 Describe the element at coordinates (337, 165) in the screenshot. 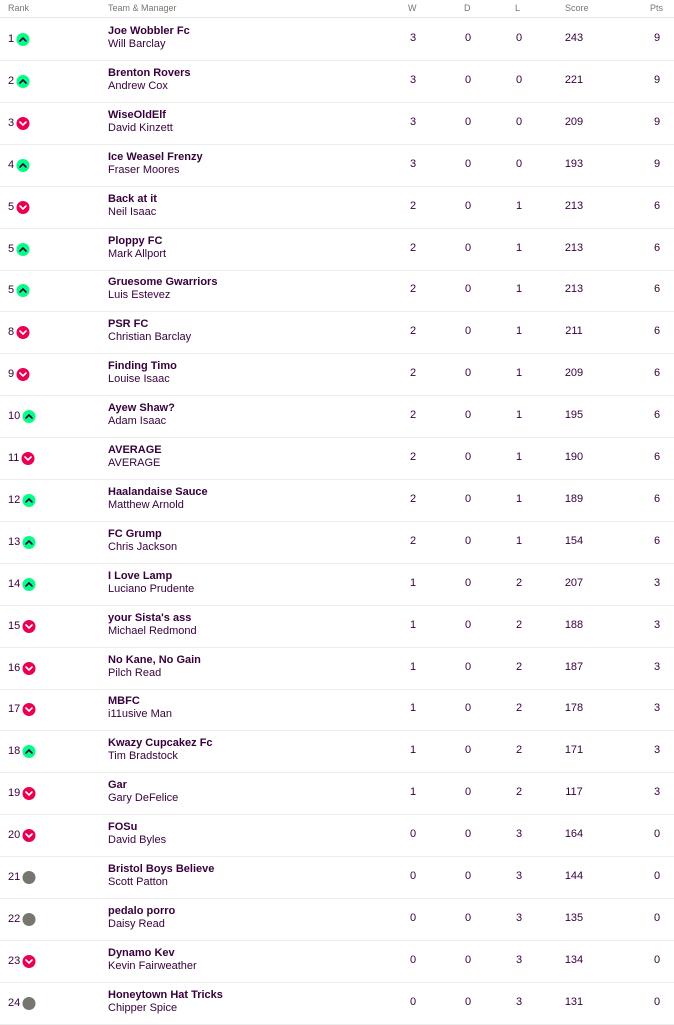

I see `table-row: 4 Ice Weasel Frenzy Fraser Moores 3 0 0 193 9` at that location.